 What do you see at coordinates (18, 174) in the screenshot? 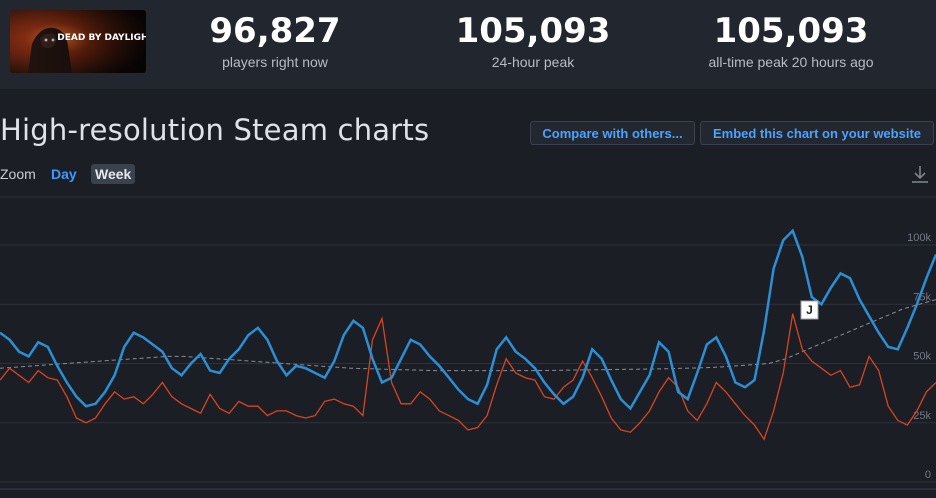
I see `zoom-label: Zoom` at bounding box center [18, 174].